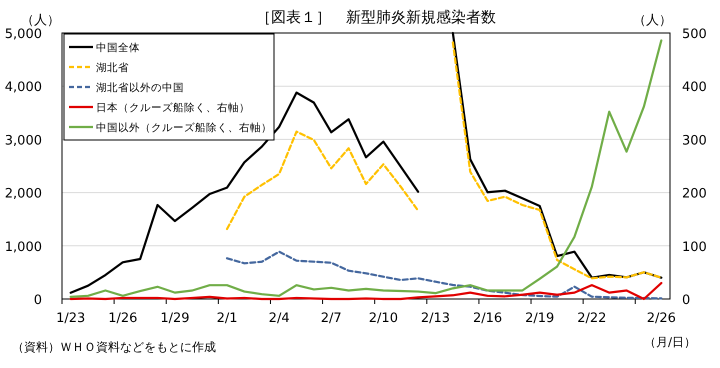  What do you see at coordinates (114, 347) in the screenshot?
I see `text: （資料）ＷＨＯ資料などをもとに作成` at bounding box center [114, 347].